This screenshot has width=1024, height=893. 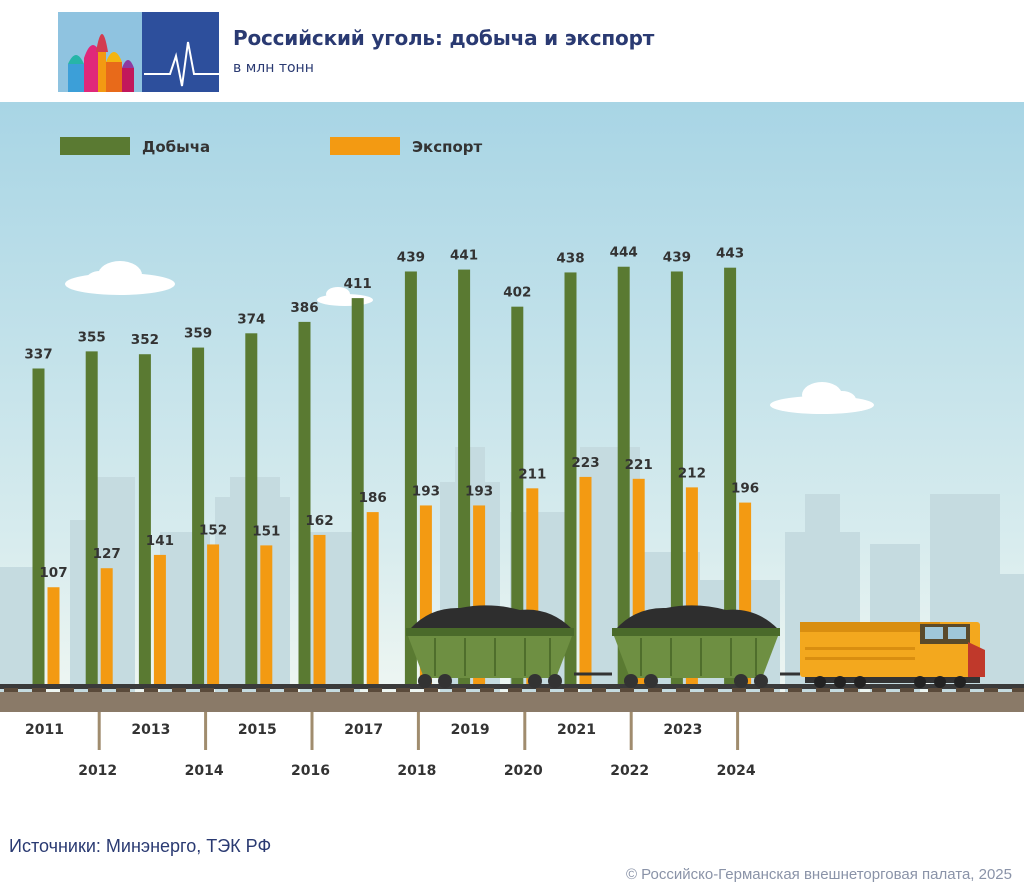 What do you see at coordinates (358, 284) in the screenshot?
I see `label-production-2017: 411` at bounding box center [358, 284].